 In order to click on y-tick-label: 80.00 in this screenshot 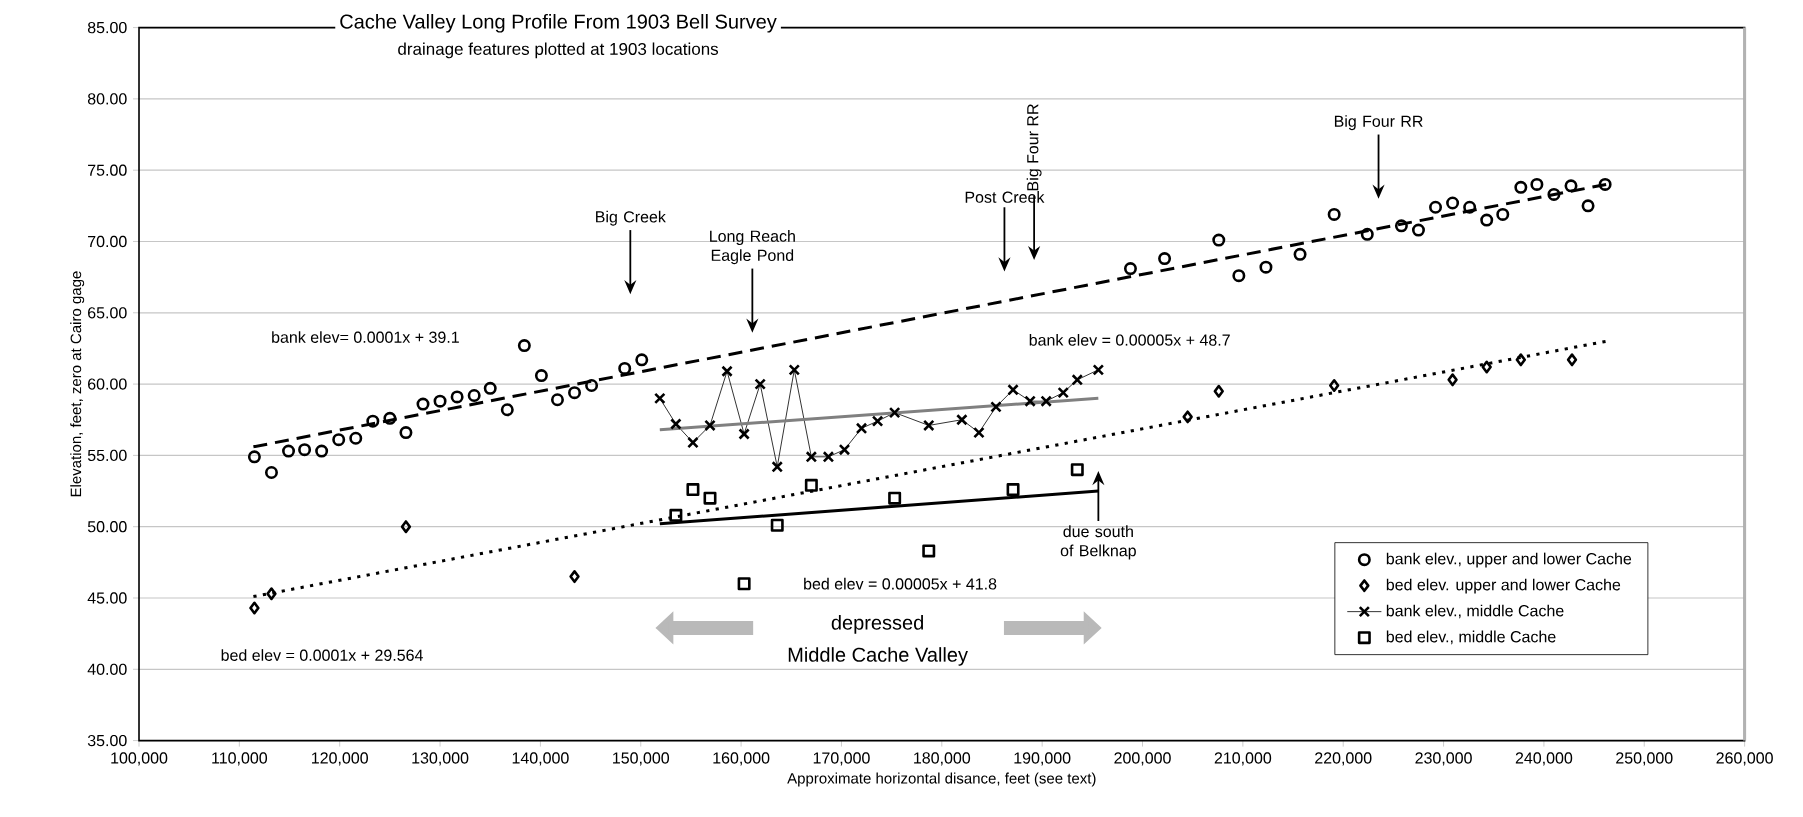, I will do `click(107, 99)`.